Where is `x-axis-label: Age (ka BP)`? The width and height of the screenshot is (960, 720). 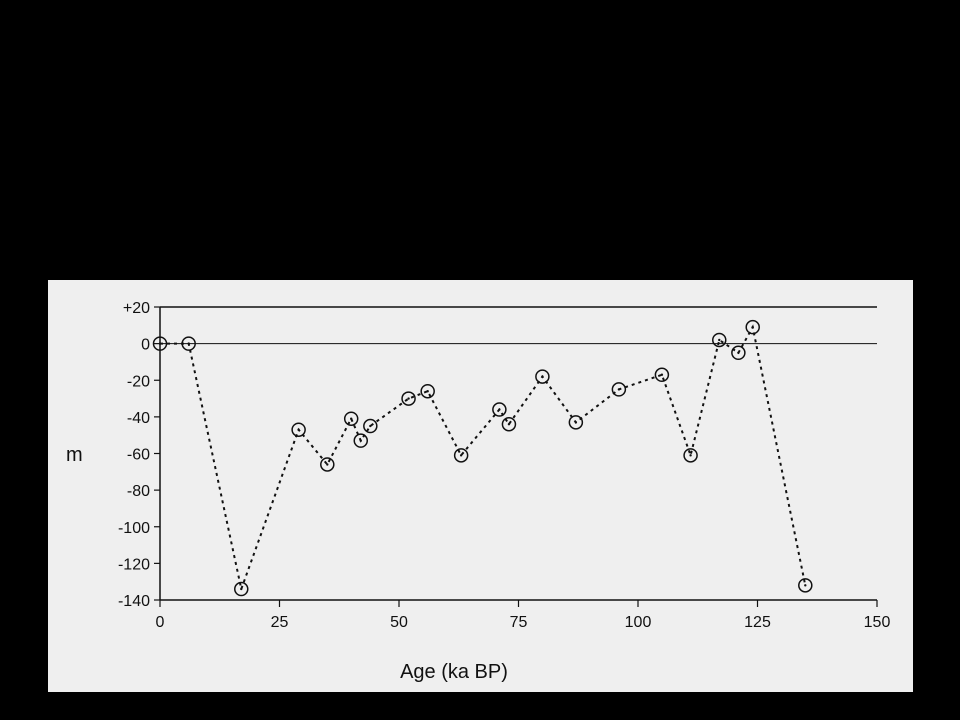
x-axis-label: Age (ka BP) is located at coordinates (454, 672).